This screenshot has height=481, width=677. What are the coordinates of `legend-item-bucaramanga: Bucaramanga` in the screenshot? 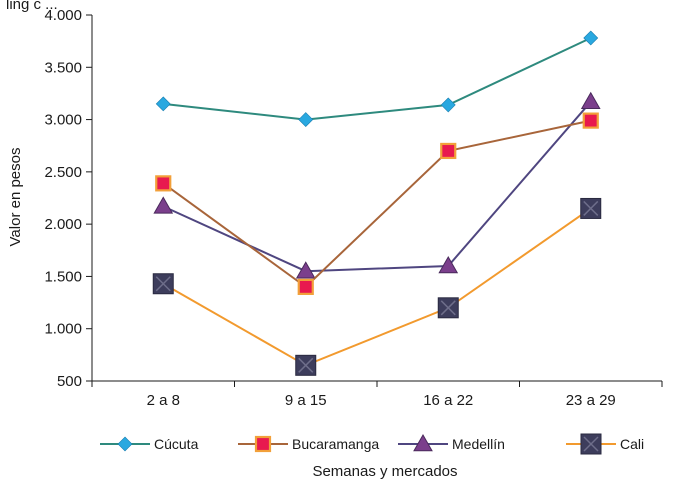 It's located at (308, 444).